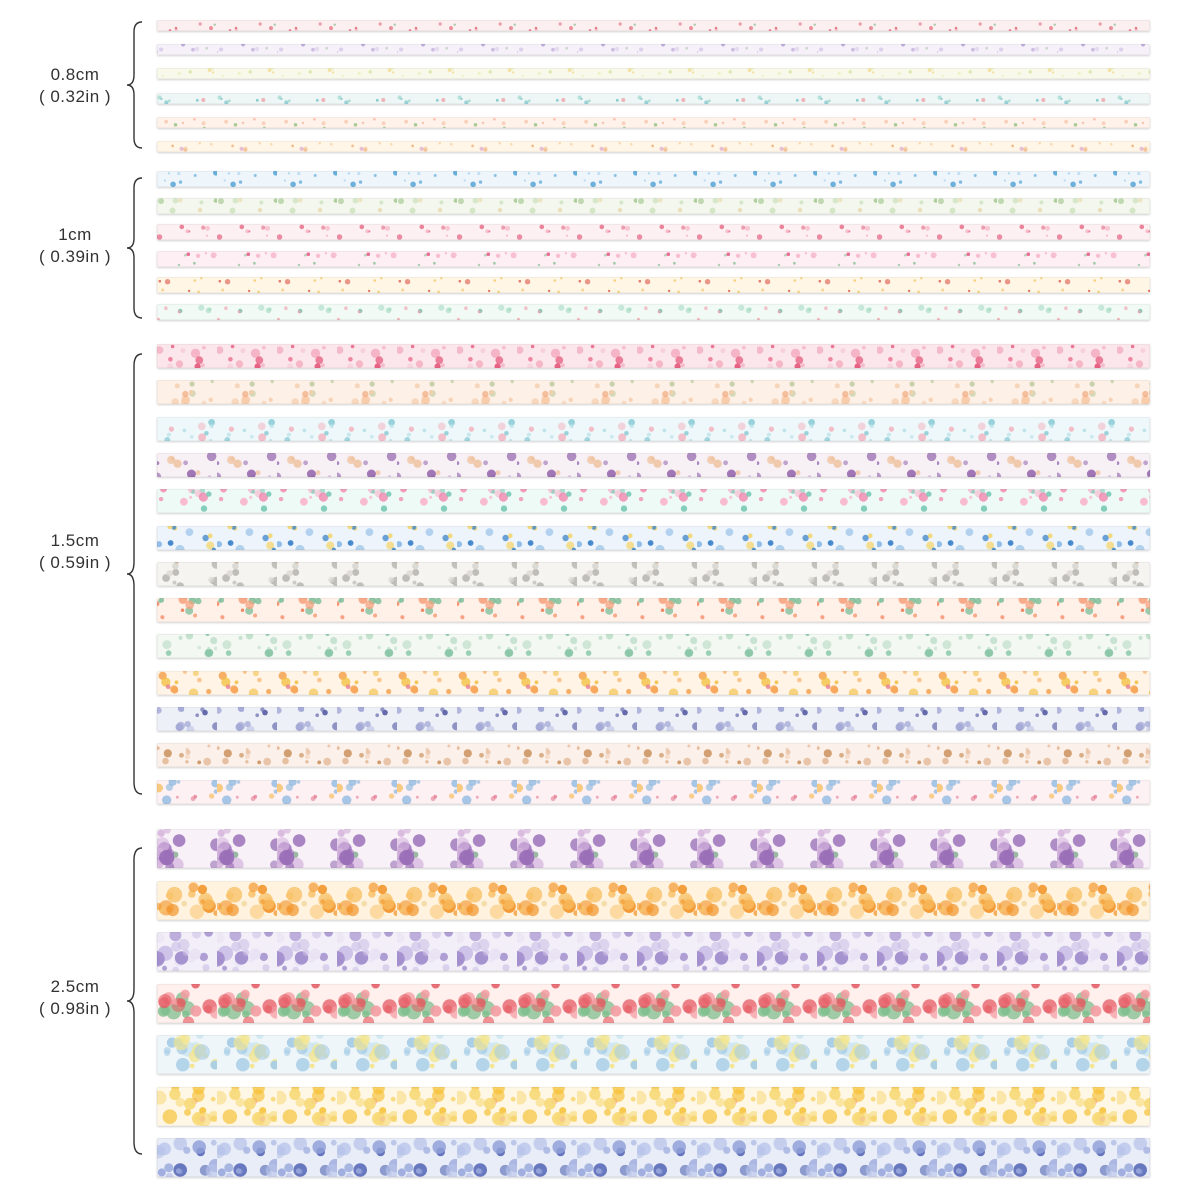  What do you see at coordinates (75, 562) in the screenshot?
I see `inch-label: ( 0.59in )` at bounding box center [75, 562].